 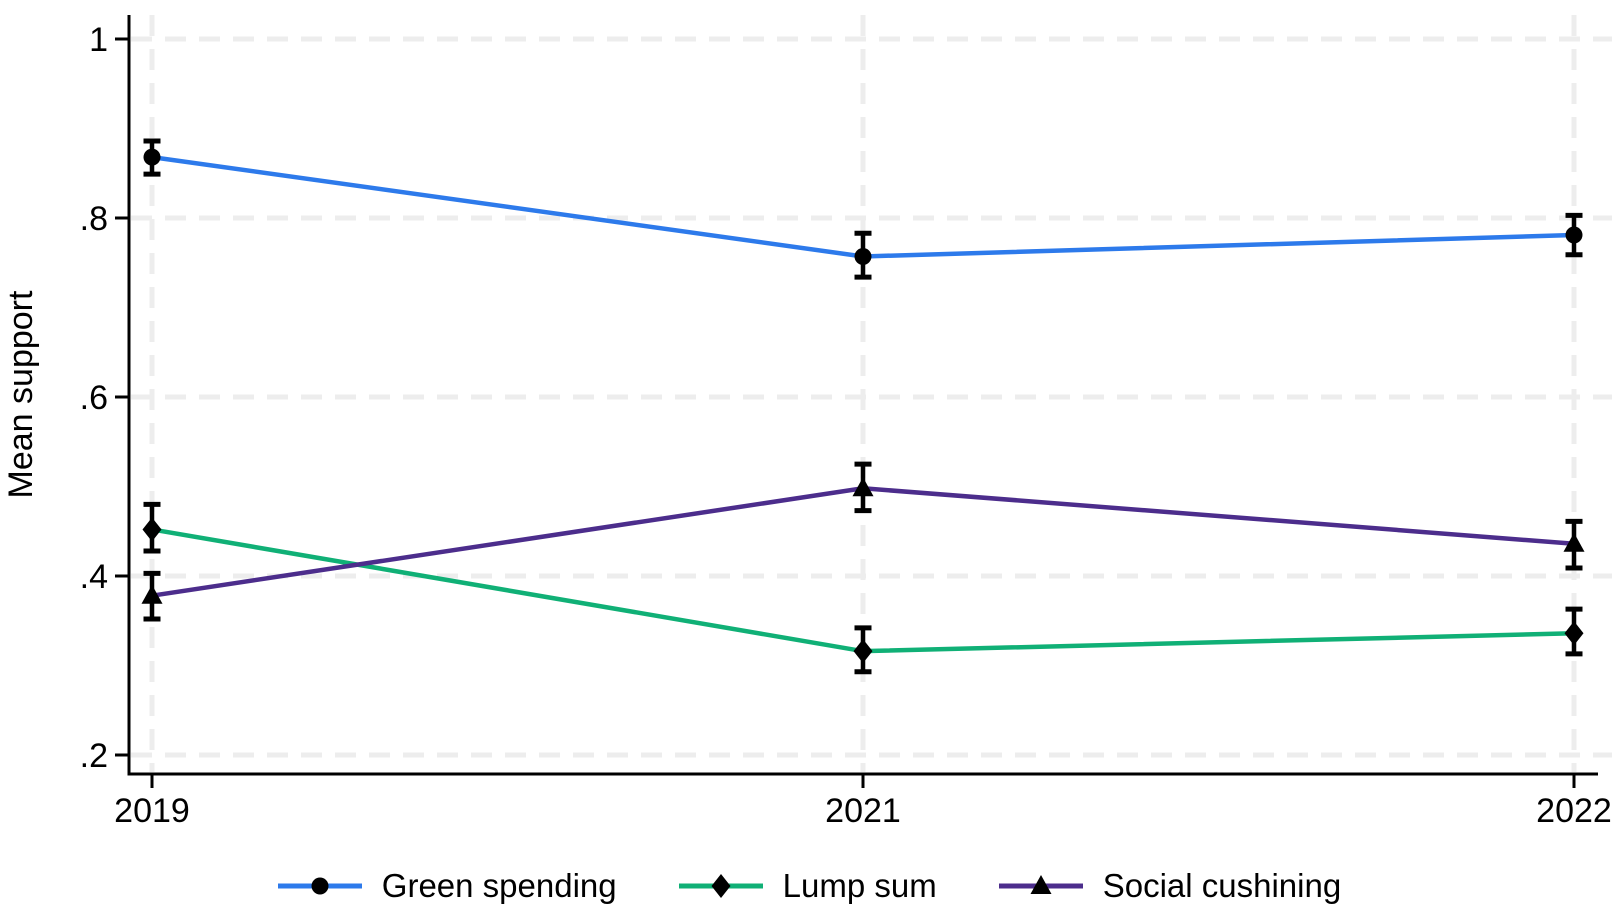 I want to click on legend-key-green-spending, so click(x=319, y=886).